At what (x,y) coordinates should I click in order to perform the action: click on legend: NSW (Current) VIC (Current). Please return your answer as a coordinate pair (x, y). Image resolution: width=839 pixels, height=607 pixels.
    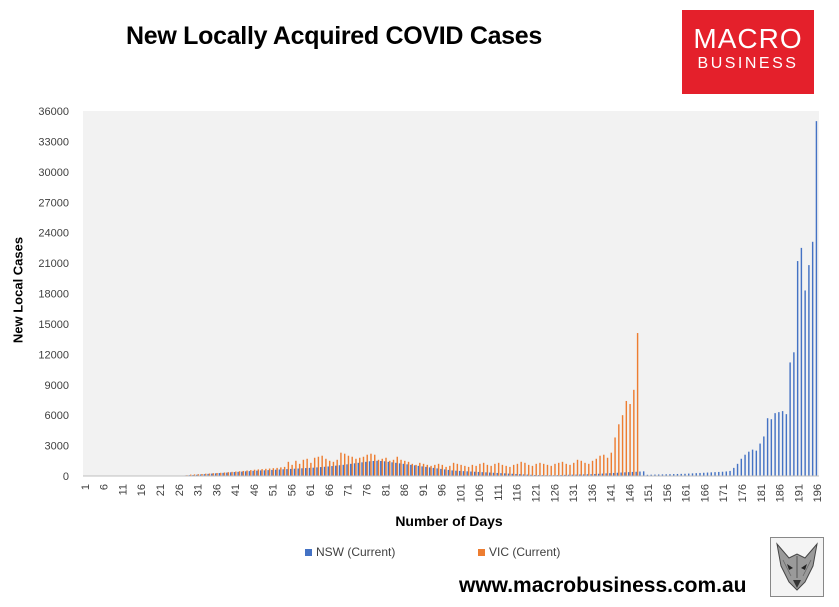
    Looking at the image, I should click on (419, 554).